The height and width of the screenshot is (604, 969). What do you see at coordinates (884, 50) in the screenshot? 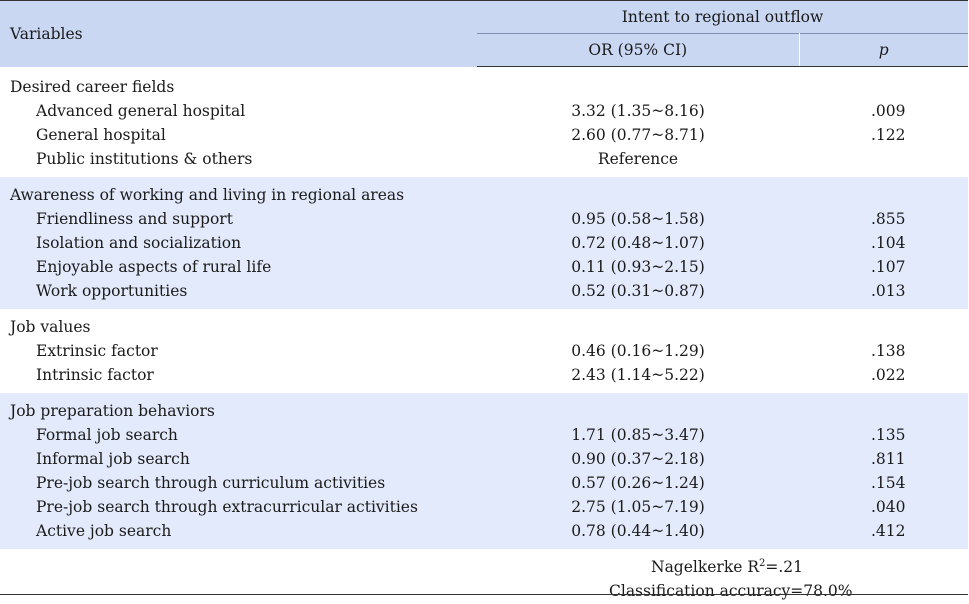
I see `header-p: p` at bounding box center [884, 50].